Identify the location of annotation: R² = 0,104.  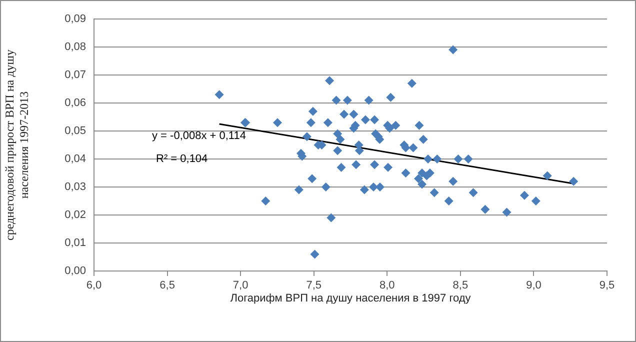
(182, 159).